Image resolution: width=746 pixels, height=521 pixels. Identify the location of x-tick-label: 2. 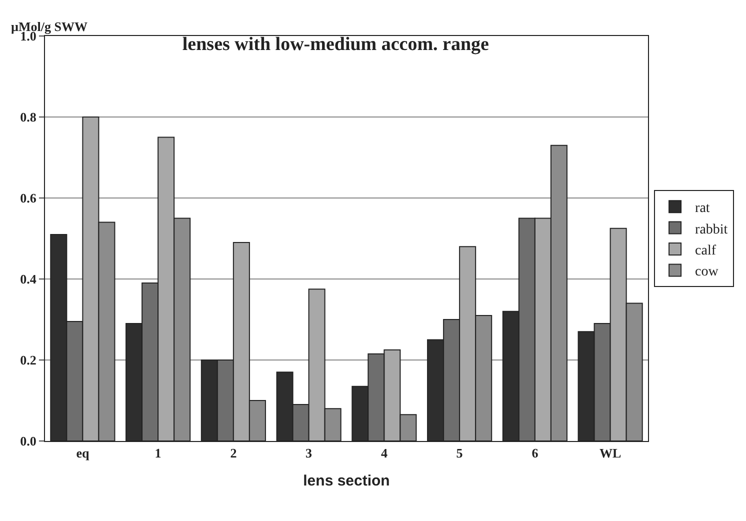
(233, 453).